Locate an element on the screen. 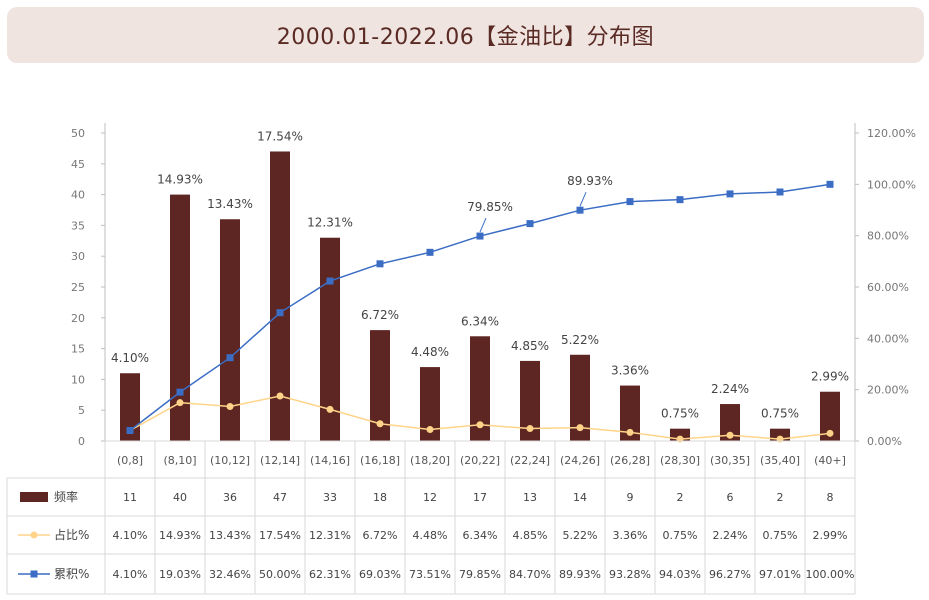 This screenshot has height=600, width=929. table-cell: 6.34% is located at coordinates (480, 535).